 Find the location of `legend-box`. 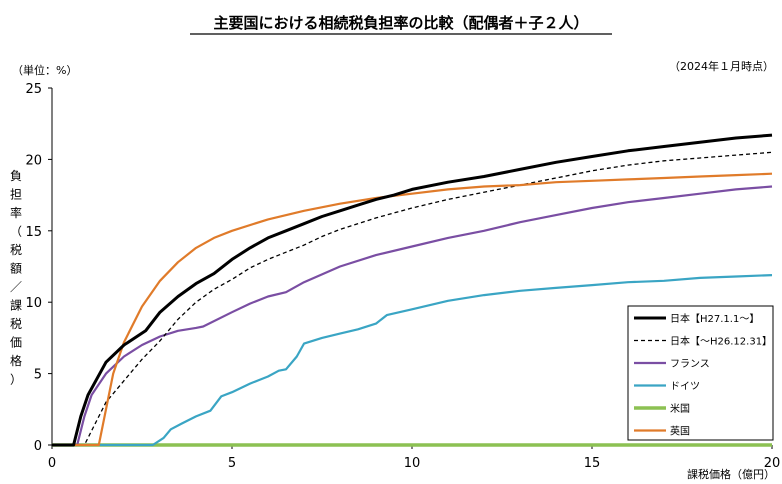

legend-box is located at coordinates (700, 373).